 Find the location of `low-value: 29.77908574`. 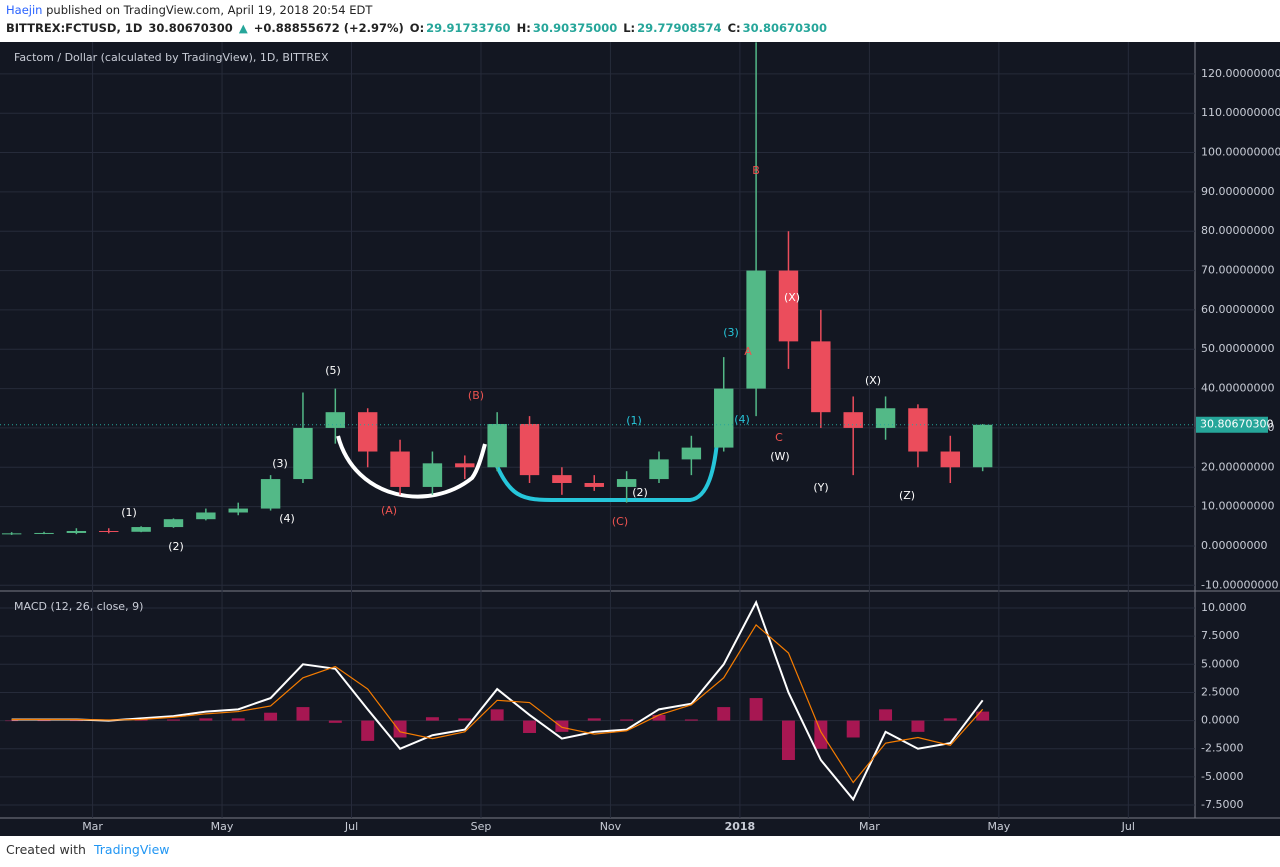

low-value: 29.77908574 is located at coordinates (679, 28).